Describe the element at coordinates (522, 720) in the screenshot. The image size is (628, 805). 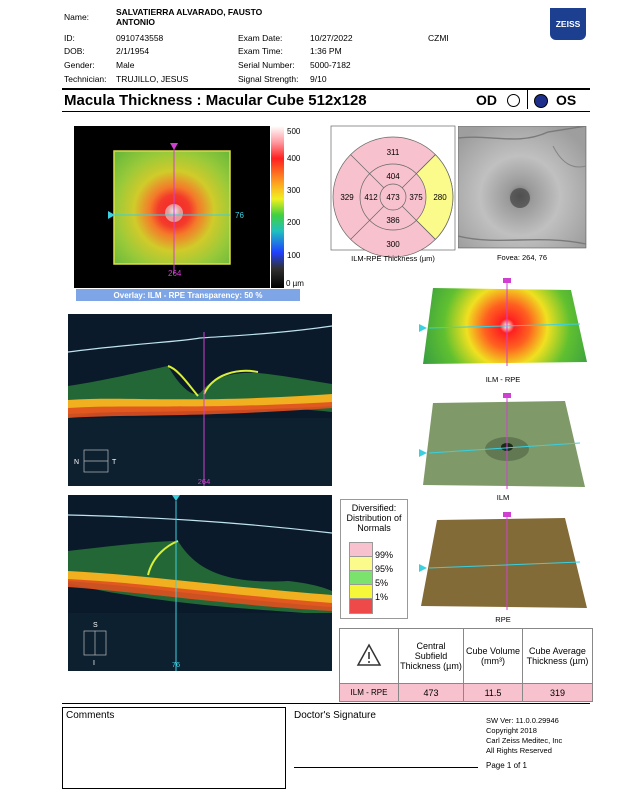
I see `software-version: SW Ver: 11.0.0.29946` at that location.